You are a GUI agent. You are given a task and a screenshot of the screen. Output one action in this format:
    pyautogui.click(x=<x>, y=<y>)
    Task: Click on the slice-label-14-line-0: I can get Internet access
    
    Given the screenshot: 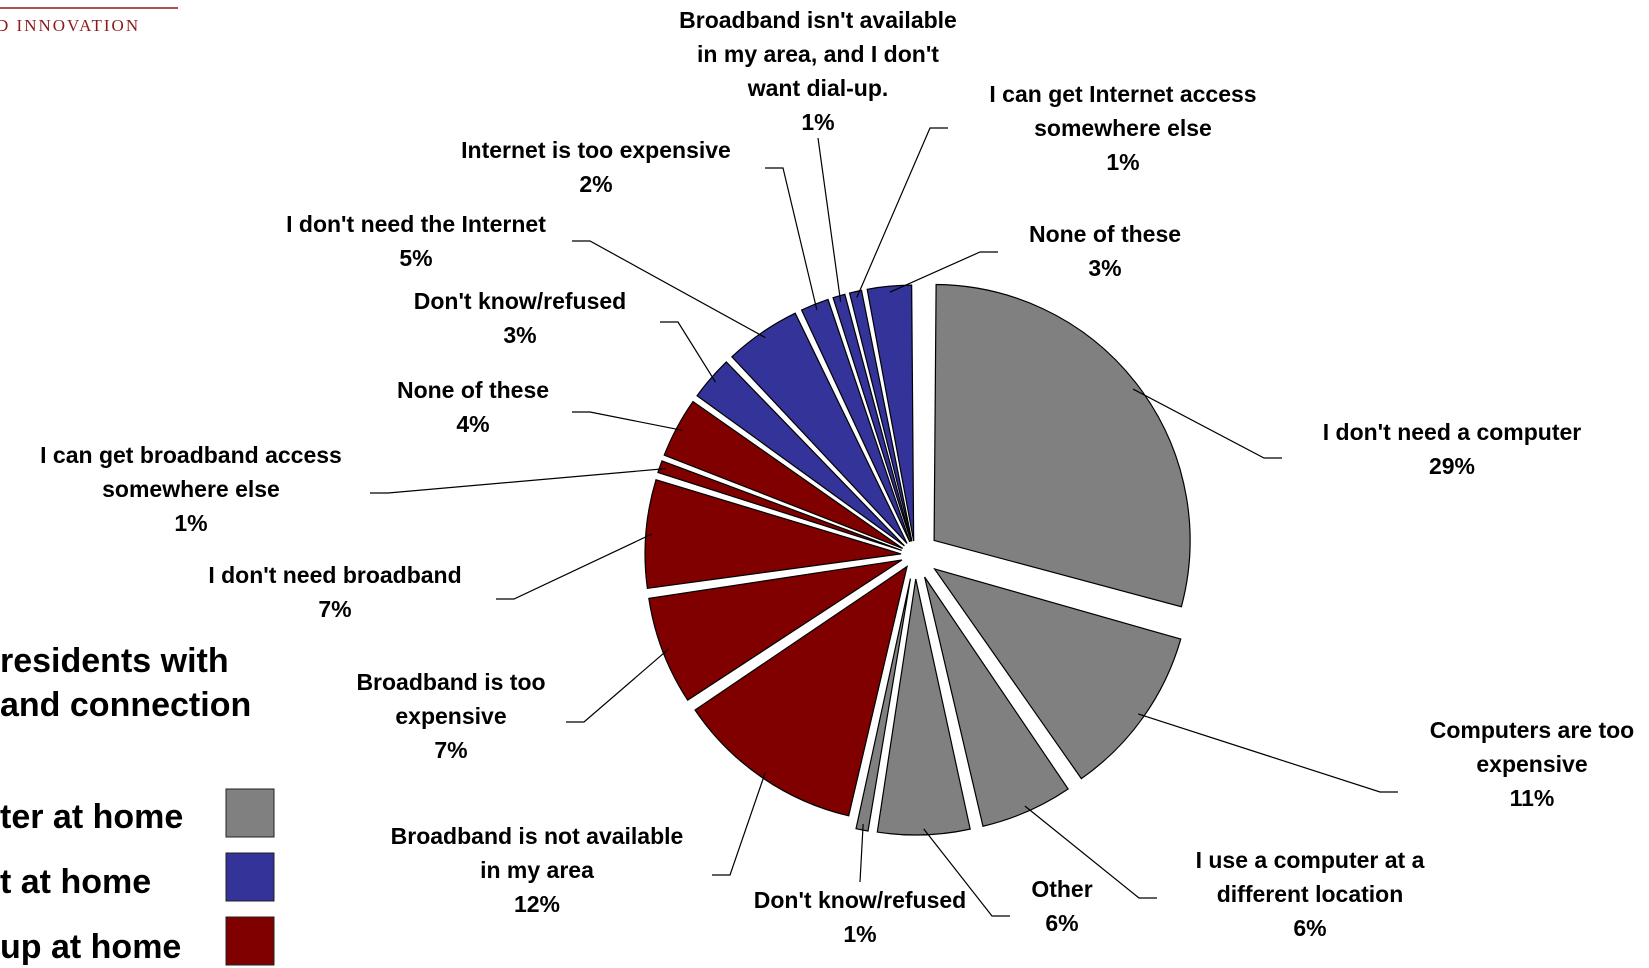 What is the action you would take?
    pyautogui.click(x=1122, y=94)
    